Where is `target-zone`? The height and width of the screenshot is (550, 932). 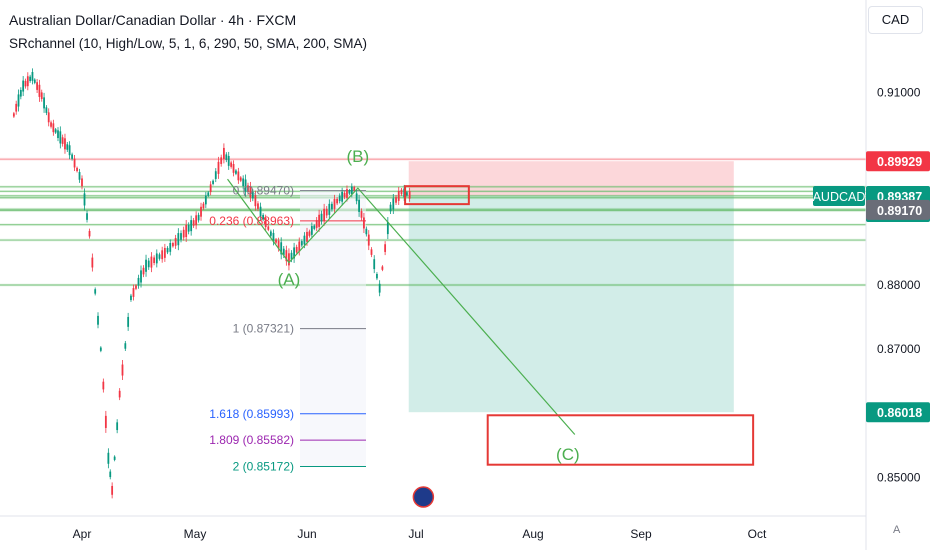
target-zone is located at coordinates (571, 304).